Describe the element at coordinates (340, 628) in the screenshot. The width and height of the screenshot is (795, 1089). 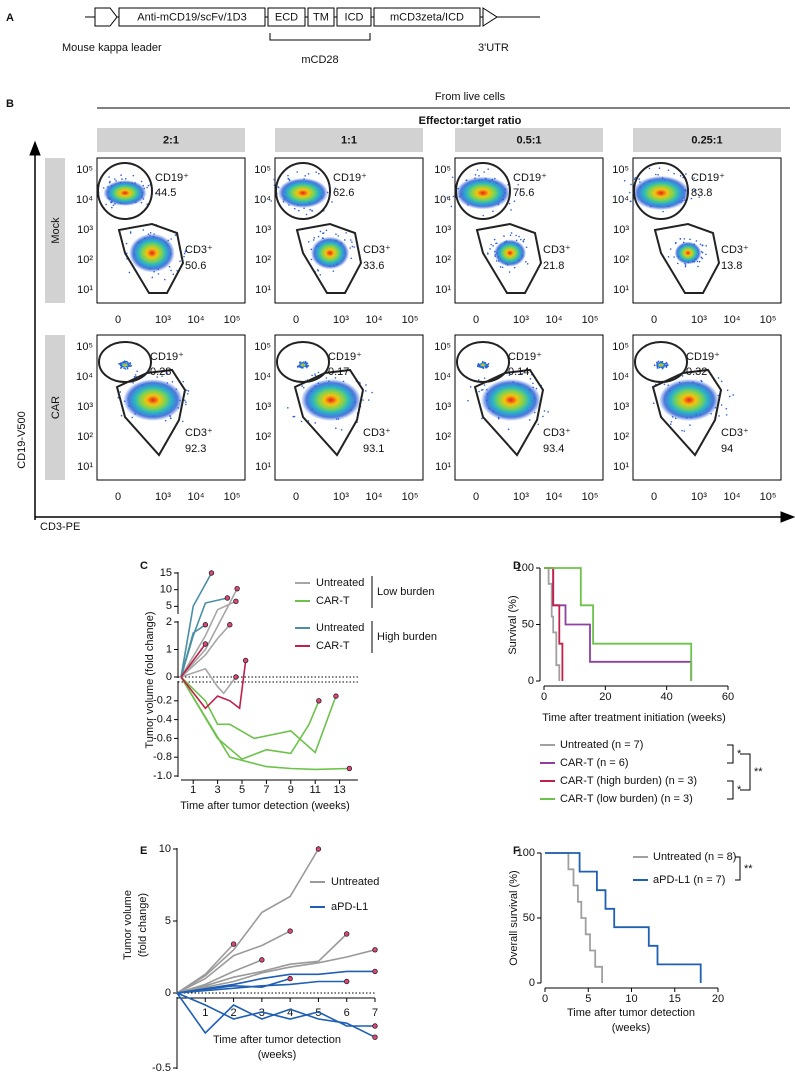
I see `legend-label: Untreated` at that location.